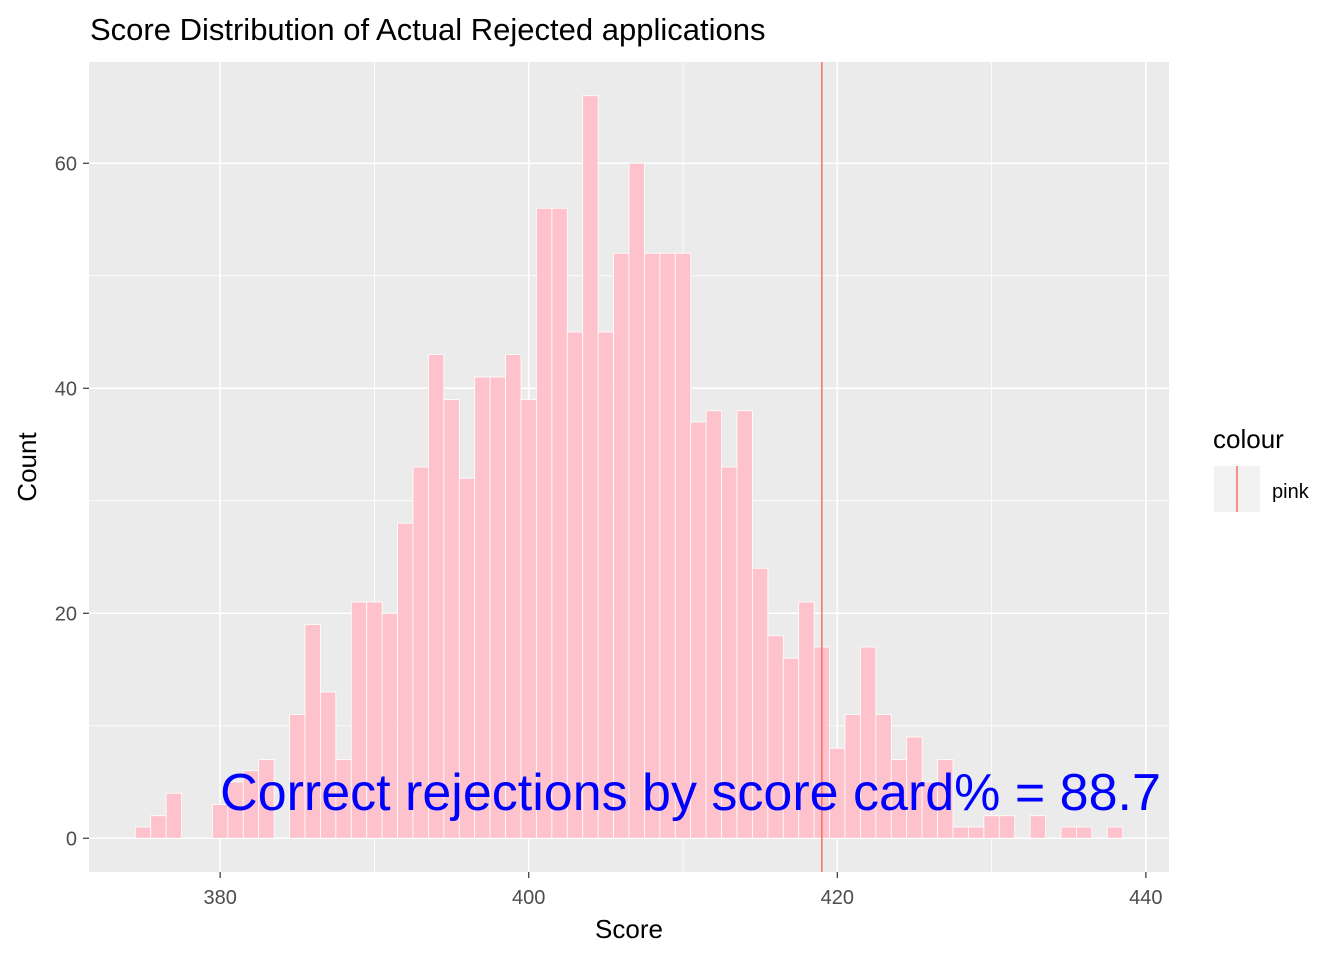 The width and height of the screenshot is (1344, 960). Describe the element at coordinates (629, 929) in the screenshot. I see `x-axis-title: Score` at that location.